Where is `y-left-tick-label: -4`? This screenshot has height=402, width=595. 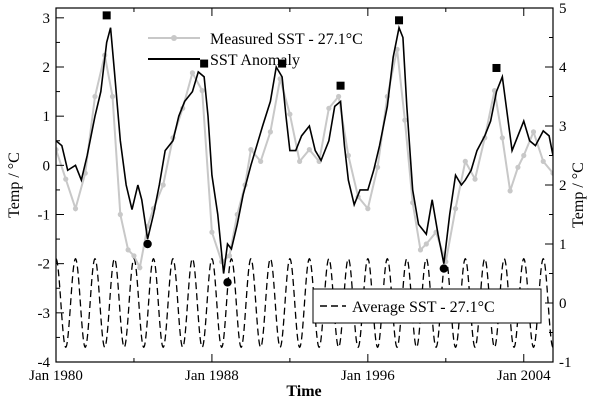
y-left-tick-label: -4 is located at coordinates (44, 363).